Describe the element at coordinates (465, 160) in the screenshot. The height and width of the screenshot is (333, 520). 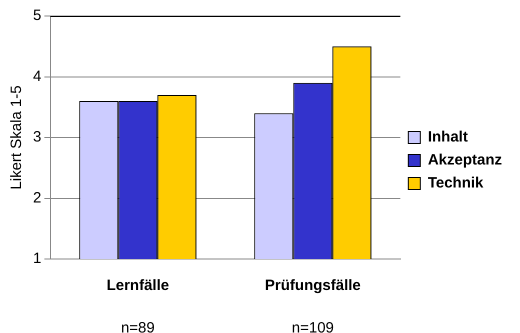
I see `legend-label: Akzeptanz` at that location.